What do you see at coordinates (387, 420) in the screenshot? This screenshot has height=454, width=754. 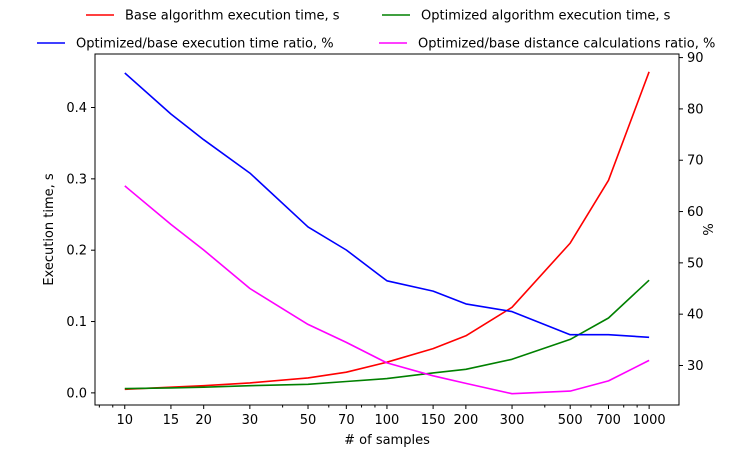 I see `x-tick-label: 100` at bounding box center [387, 420].